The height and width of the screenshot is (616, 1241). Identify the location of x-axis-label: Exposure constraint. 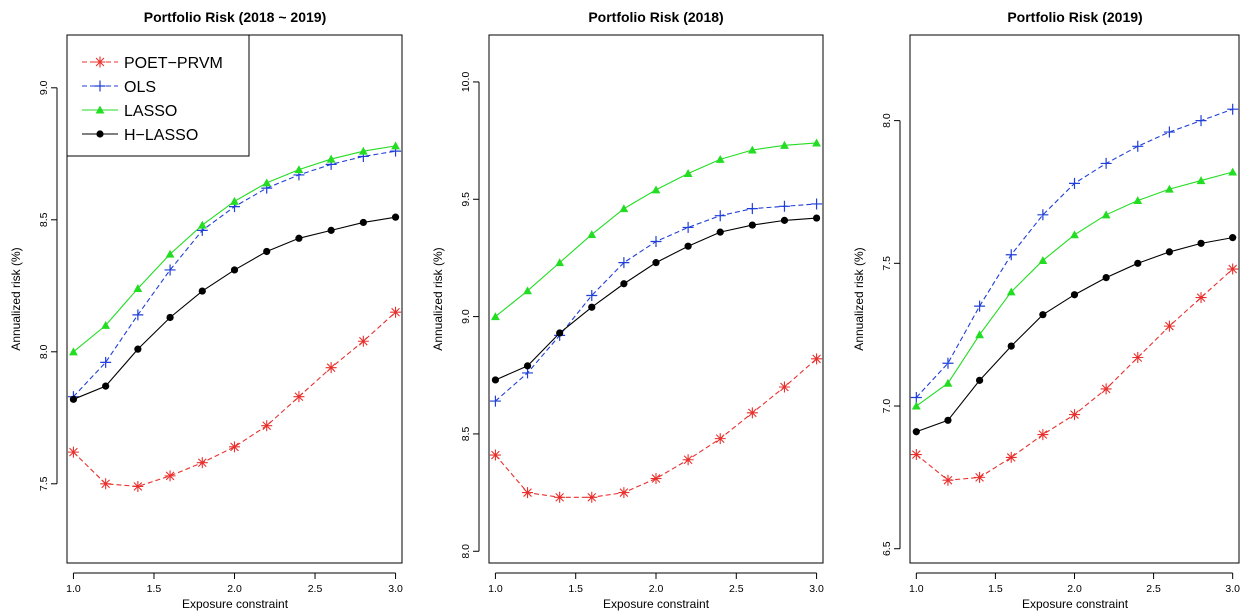
(235, 604).